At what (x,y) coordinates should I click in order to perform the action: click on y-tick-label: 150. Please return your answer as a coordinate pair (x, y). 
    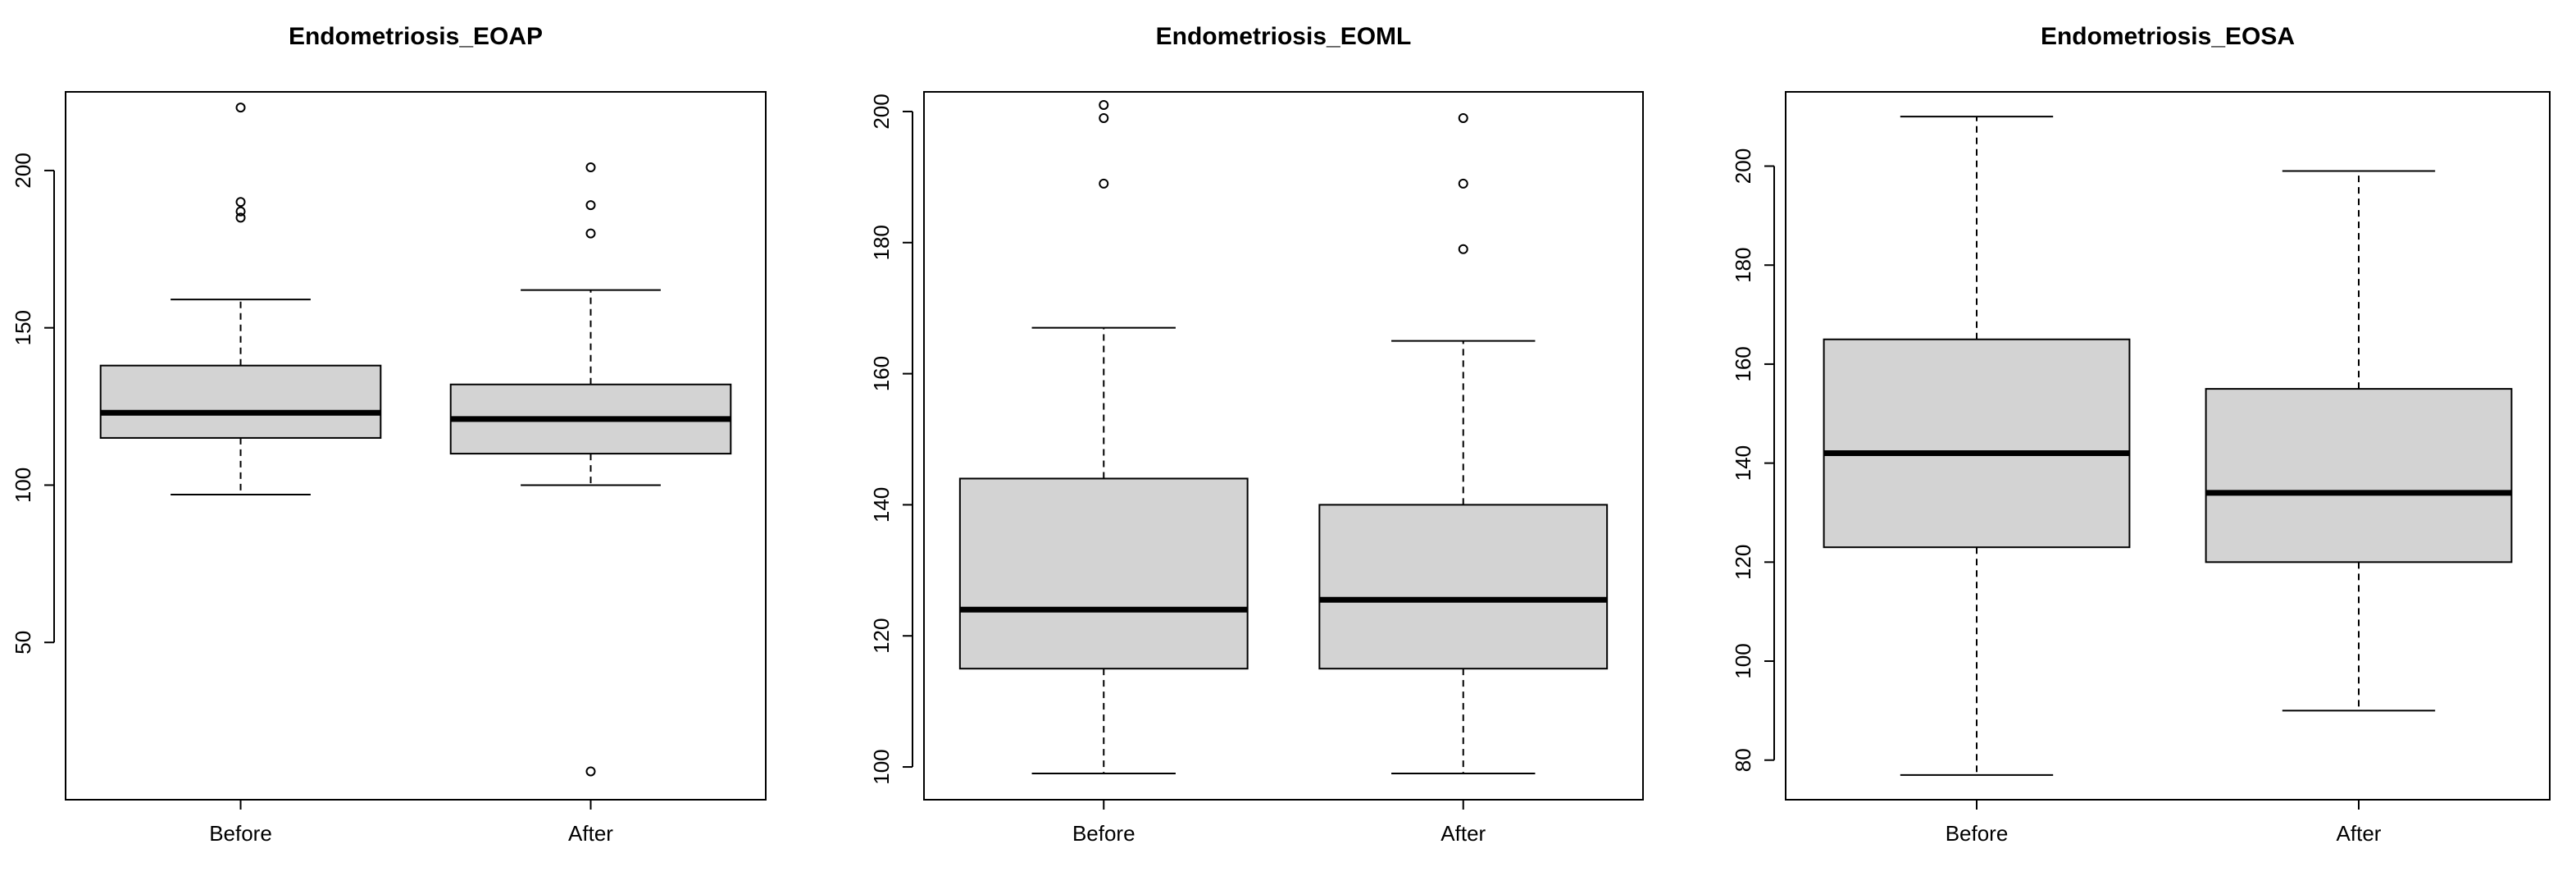
    Looking at the image, I should click on (23, 327).